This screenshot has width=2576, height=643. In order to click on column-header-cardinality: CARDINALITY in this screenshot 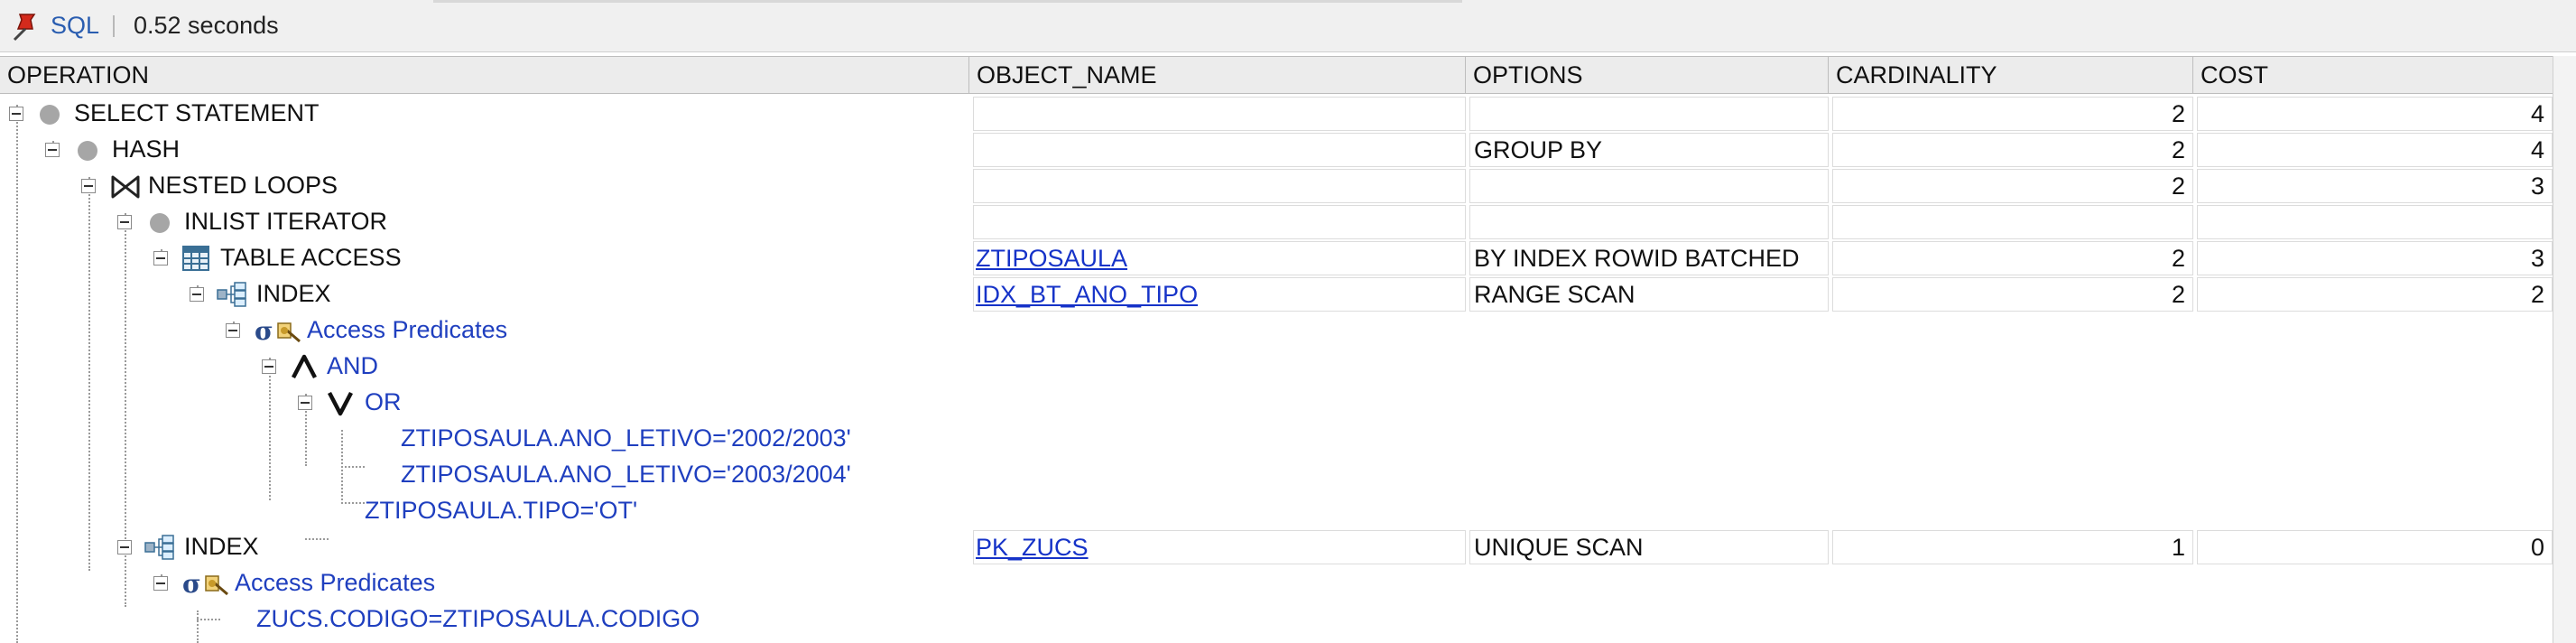, I will do `click(2011, 75)`.